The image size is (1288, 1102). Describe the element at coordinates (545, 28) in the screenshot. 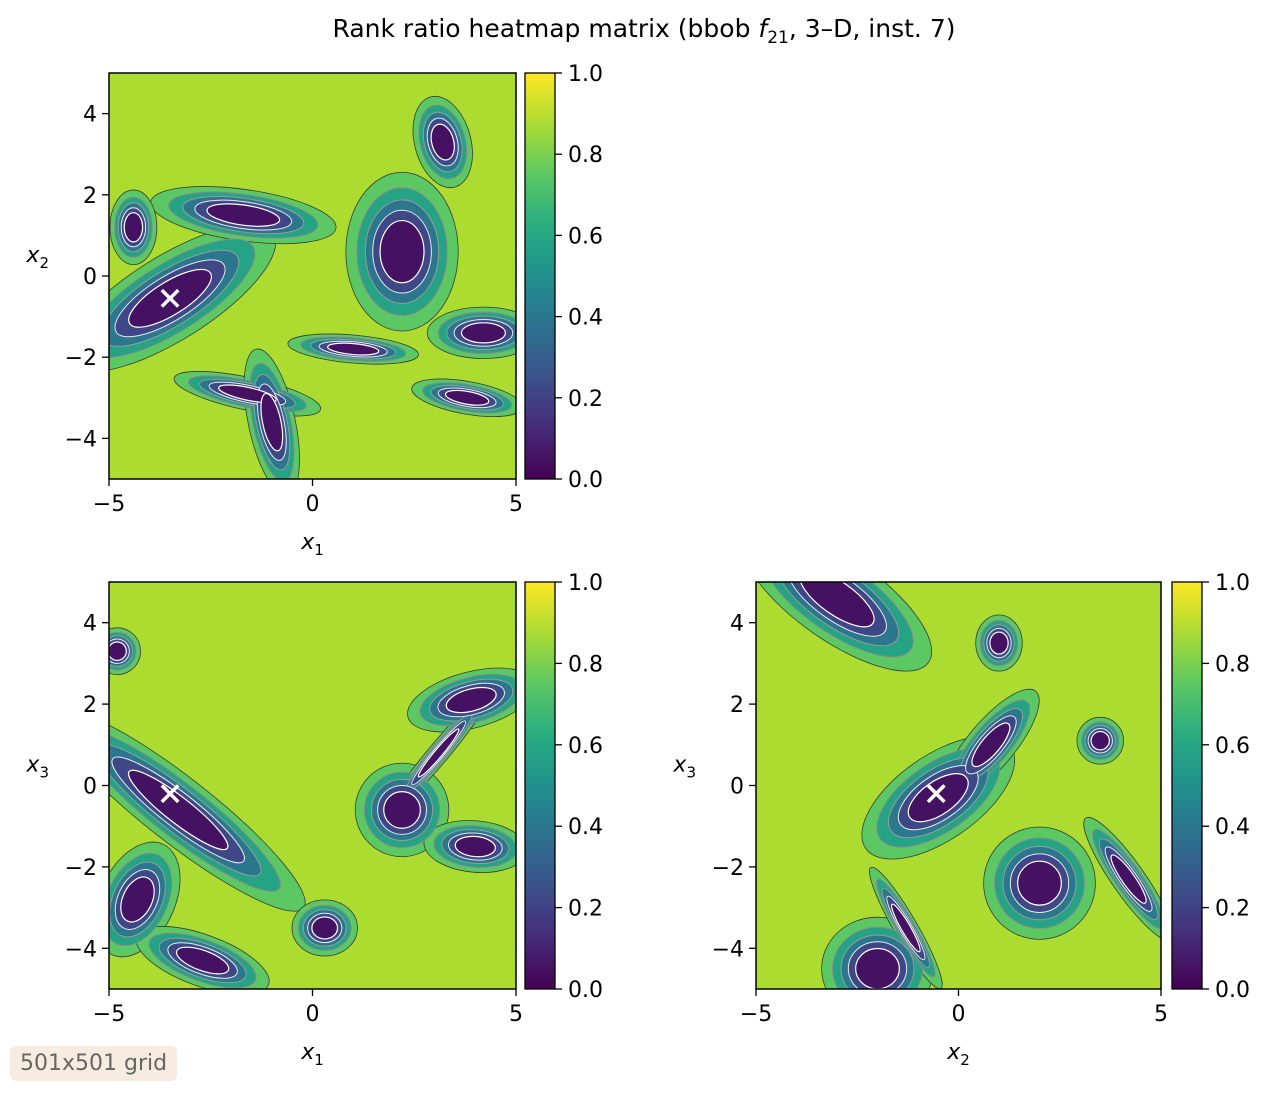

I see `title-prefix: Rank ratio heatmap matrix (bbob` at that location.